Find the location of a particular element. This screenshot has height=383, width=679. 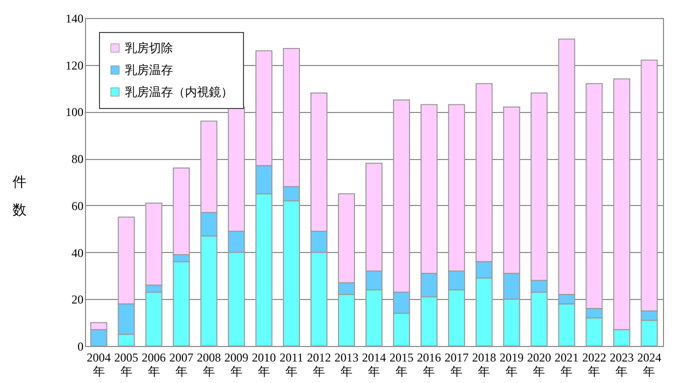

y-tick-label: 60 is located at coordinates (78, 205).